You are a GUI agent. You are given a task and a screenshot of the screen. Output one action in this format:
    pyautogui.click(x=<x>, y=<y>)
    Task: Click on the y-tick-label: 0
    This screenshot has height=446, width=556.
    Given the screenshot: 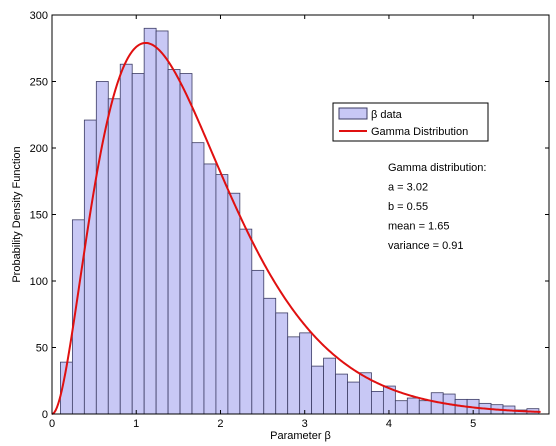 What is the action you would take?
    pyautogui.click(x=45, y=415)
    